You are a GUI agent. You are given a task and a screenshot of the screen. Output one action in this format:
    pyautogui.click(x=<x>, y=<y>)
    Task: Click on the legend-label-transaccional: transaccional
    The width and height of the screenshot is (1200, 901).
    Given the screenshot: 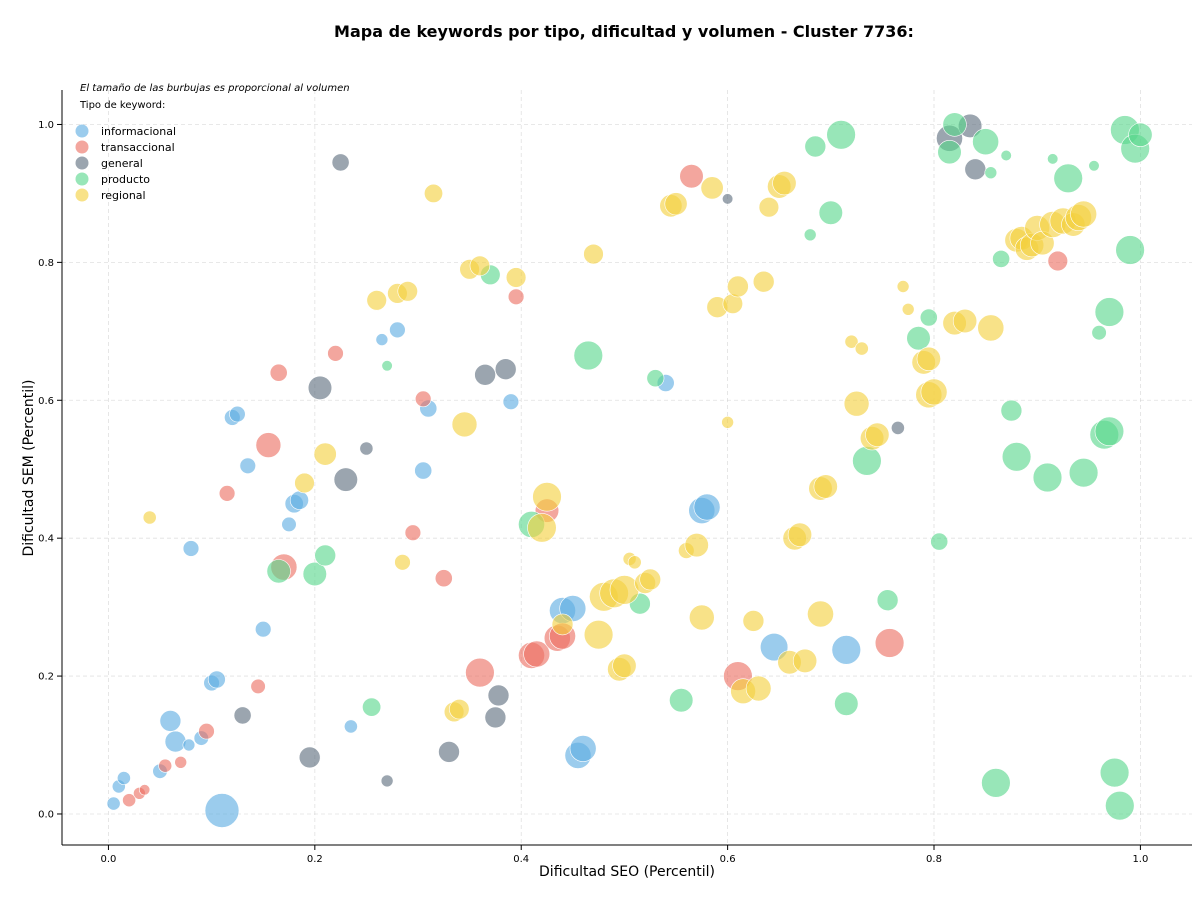 What is the action you would take?
    pyautogui.click(x=138, y=147)
    